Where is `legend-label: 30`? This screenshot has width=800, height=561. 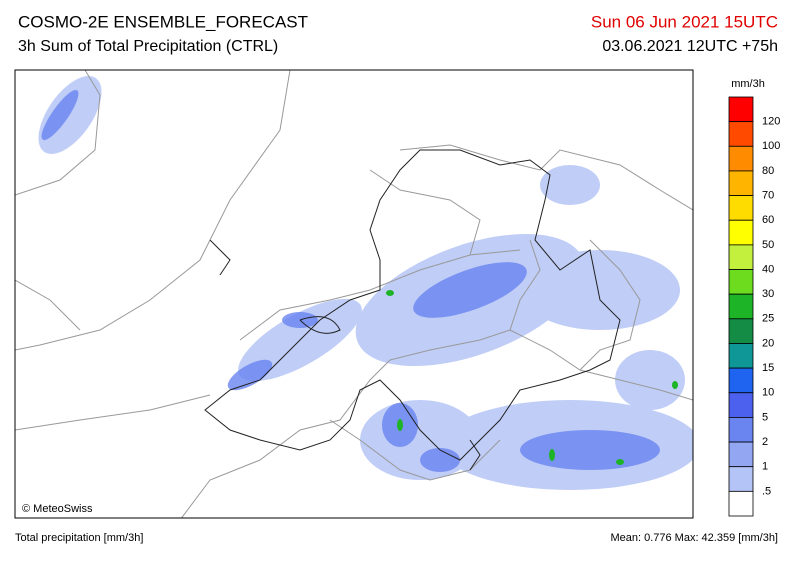 legend-label: 30 is located at coordinates (768, 294).